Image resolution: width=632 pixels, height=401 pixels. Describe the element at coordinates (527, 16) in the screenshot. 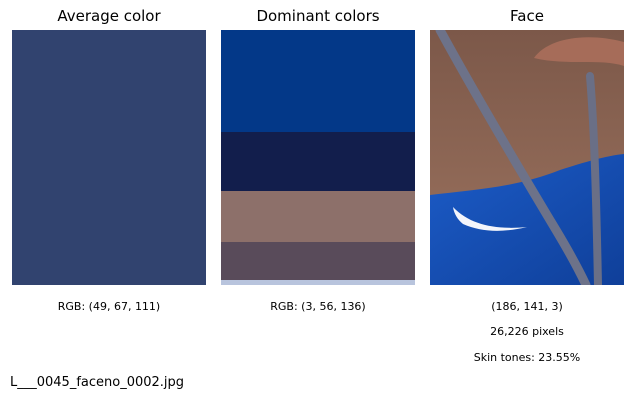

I see `face-title: Face` at that location.